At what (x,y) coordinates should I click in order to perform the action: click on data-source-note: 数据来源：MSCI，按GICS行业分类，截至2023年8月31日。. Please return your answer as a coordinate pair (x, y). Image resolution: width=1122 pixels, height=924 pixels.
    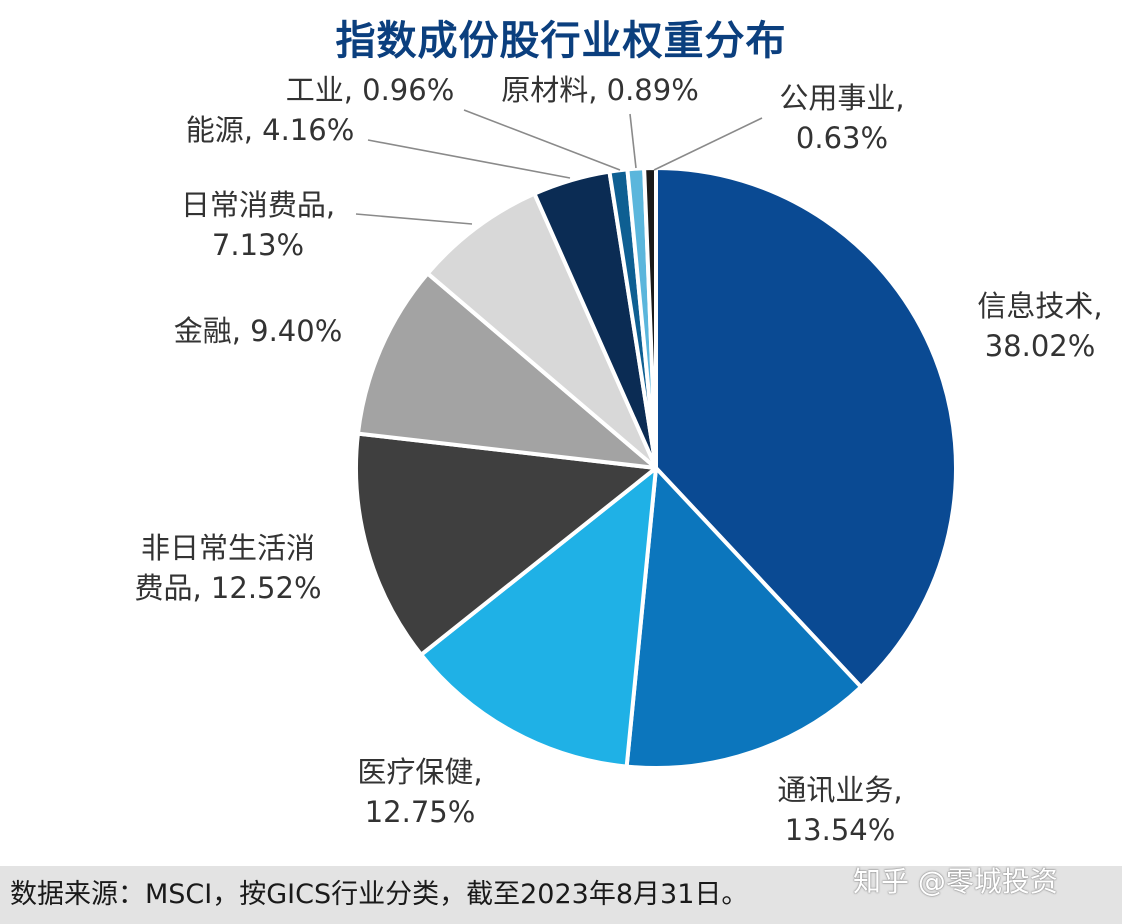
    Looking at the image, I should click on (379, 894).